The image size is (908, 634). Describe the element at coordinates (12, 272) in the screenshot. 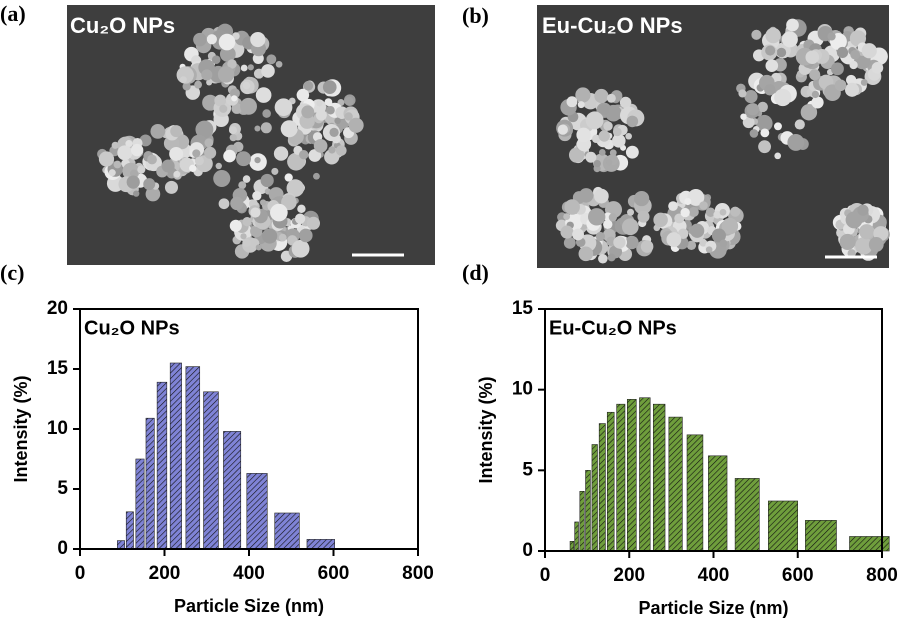

I see `panel-label: (c)` at that location.